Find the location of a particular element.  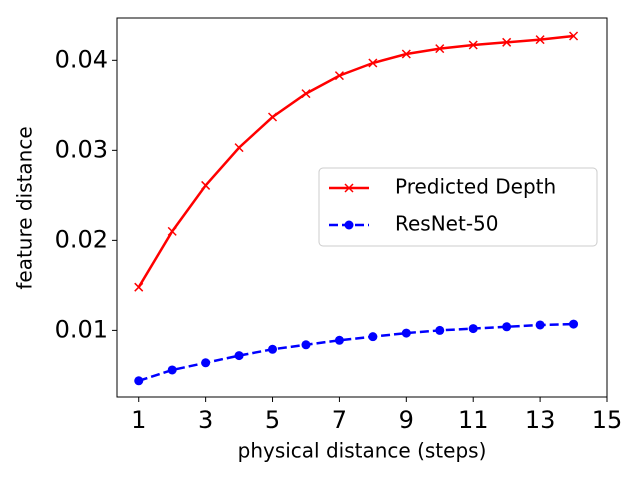

y-tick-label: 0.03 is located at coordinates (81, 149).